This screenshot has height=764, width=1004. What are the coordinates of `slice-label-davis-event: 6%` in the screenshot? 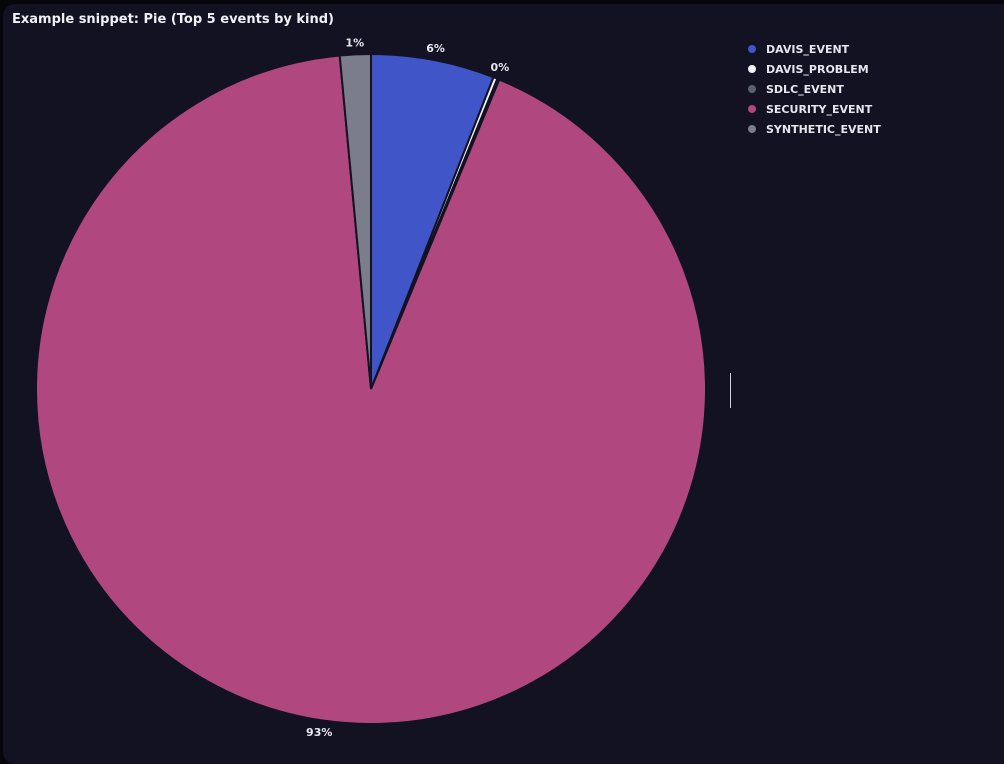 It's located at (435, 48).